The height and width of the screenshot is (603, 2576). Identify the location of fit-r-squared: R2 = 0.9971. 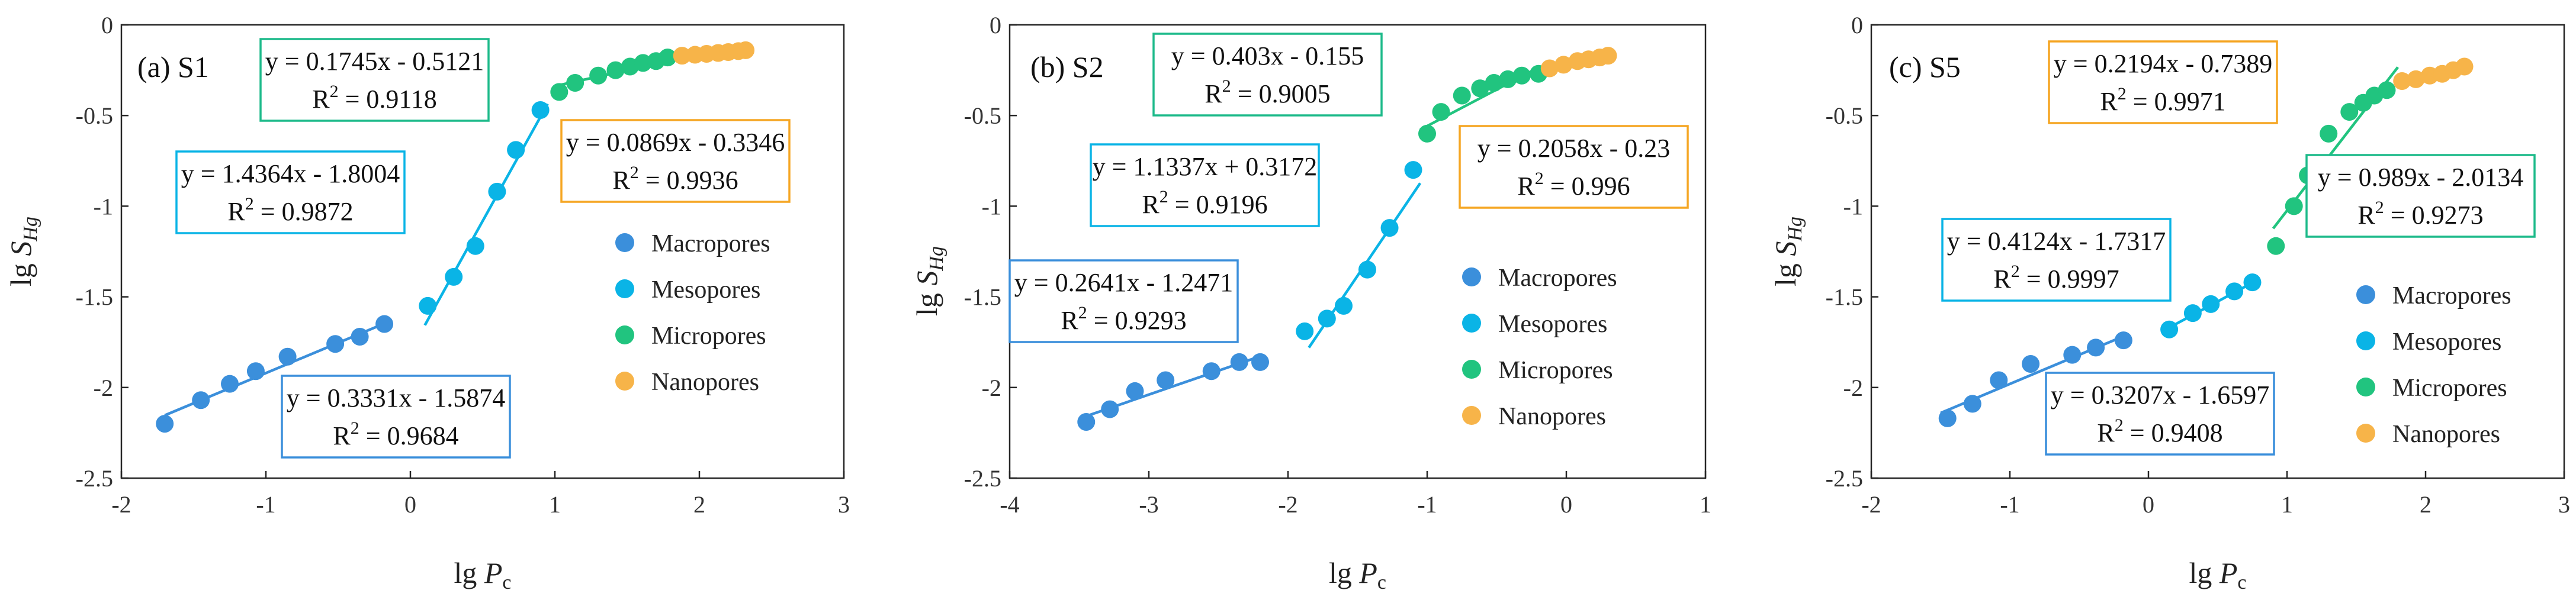
(2162, 100).